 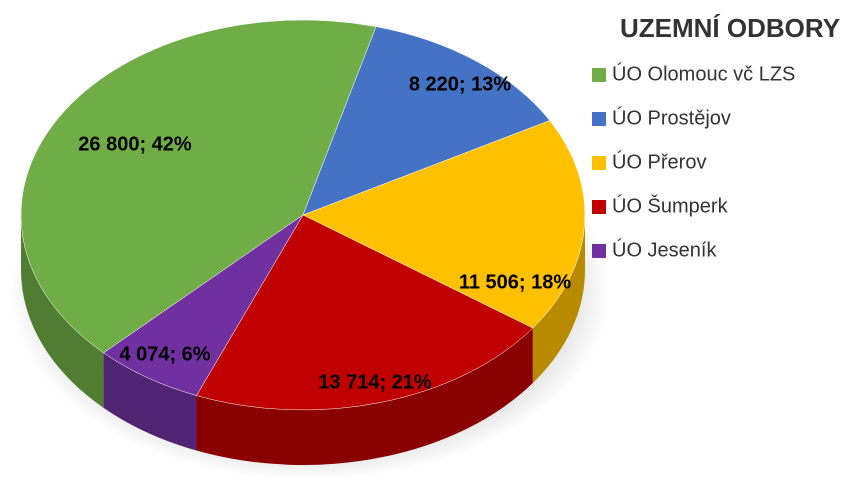 What do you see at coordinates (730, 28) in the screenshot?
I see `chart-title: UZEMNÍ ODBORY` at bounding box center [730, 28].